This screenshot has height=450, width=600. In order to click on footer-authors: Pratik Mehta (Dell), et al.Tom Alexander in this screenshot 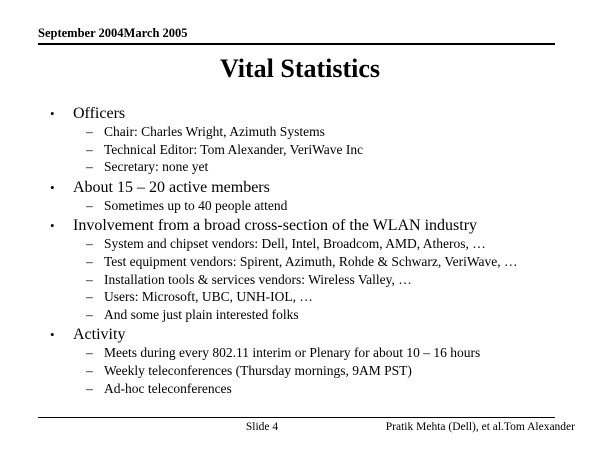, I will do `click(480, 427)`.